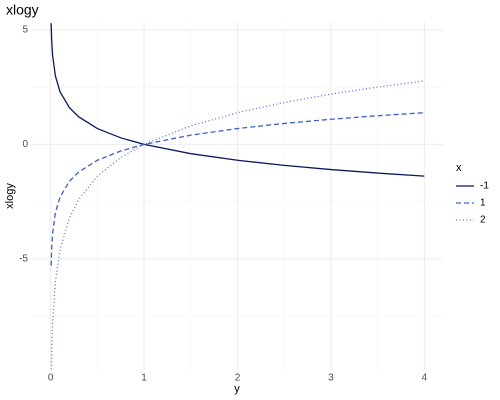  I want to click on legend-title: x, so click(459, 168).